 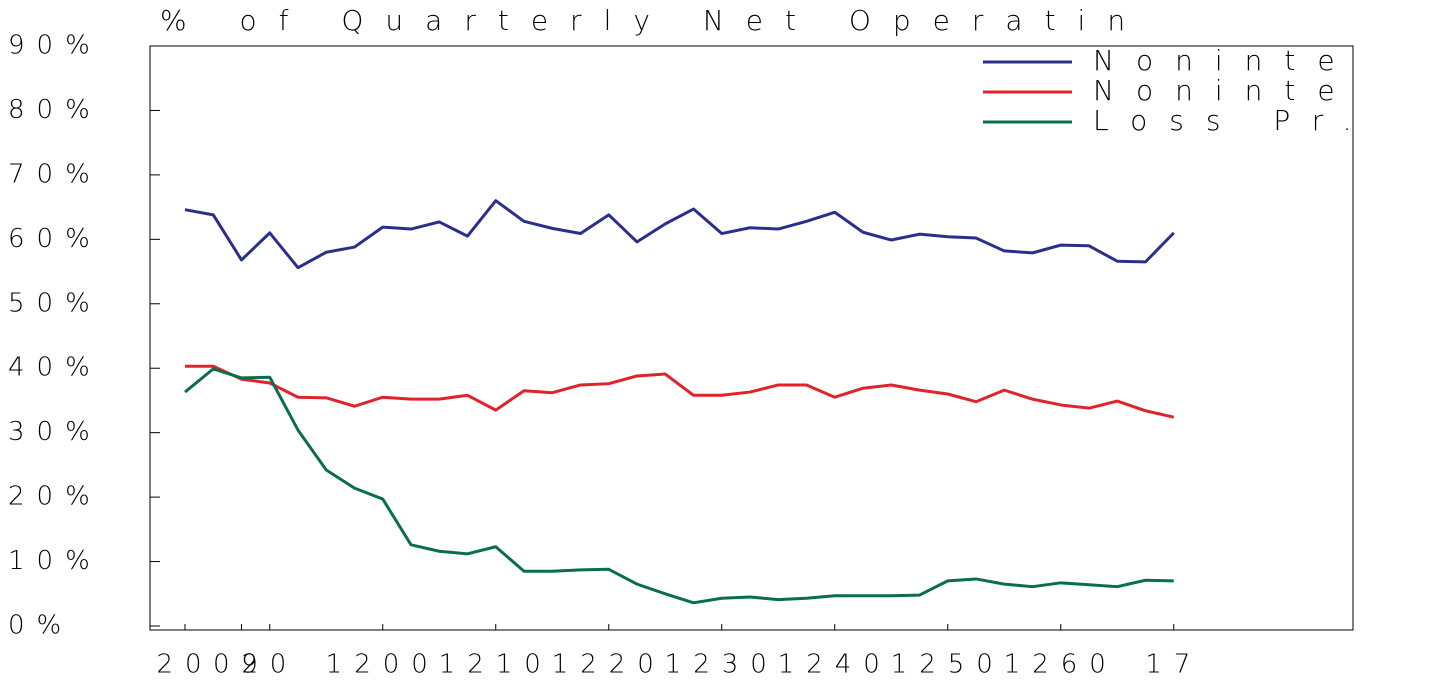 I want to click on y-tick-label: 90%, so click(x=55, y=46).